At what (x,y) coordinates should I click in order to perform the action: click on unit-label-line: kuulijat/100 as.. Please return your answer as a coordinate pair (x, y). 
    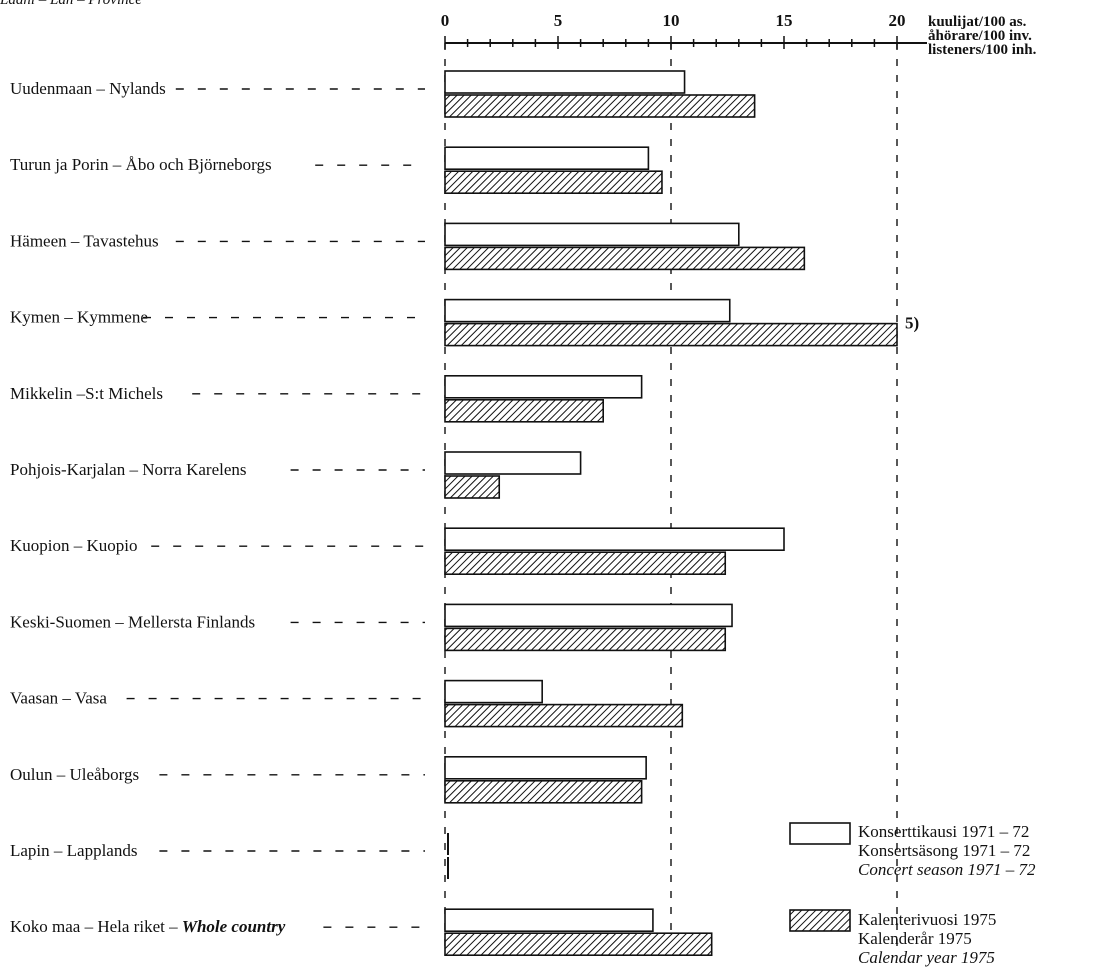
    Looking at the image, I should click on (977, 22).